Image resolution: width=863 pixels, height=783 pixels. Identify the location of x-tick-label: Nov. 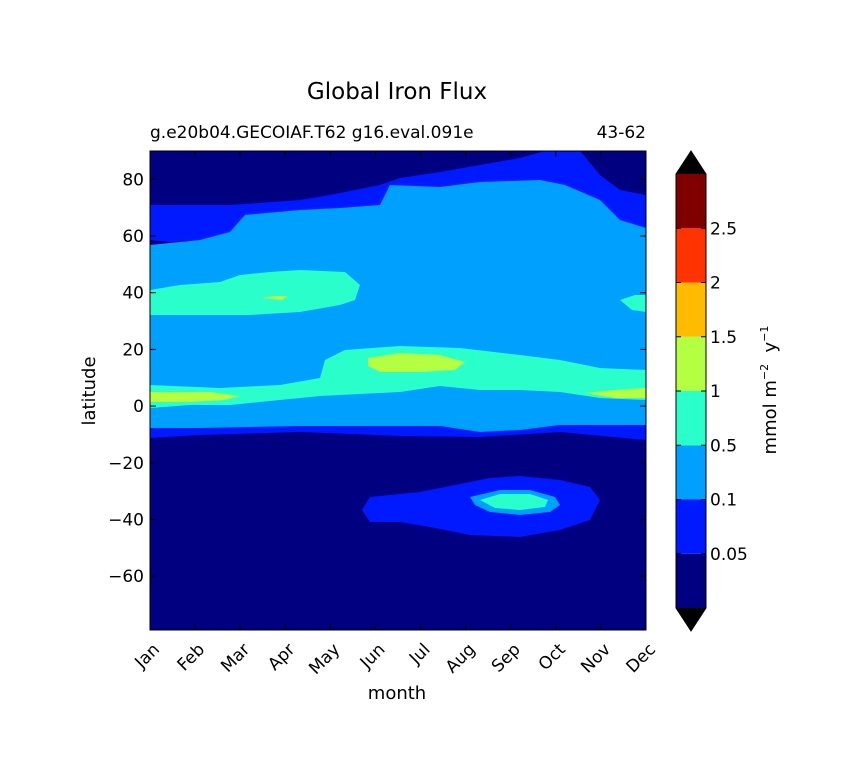
(596, 659).